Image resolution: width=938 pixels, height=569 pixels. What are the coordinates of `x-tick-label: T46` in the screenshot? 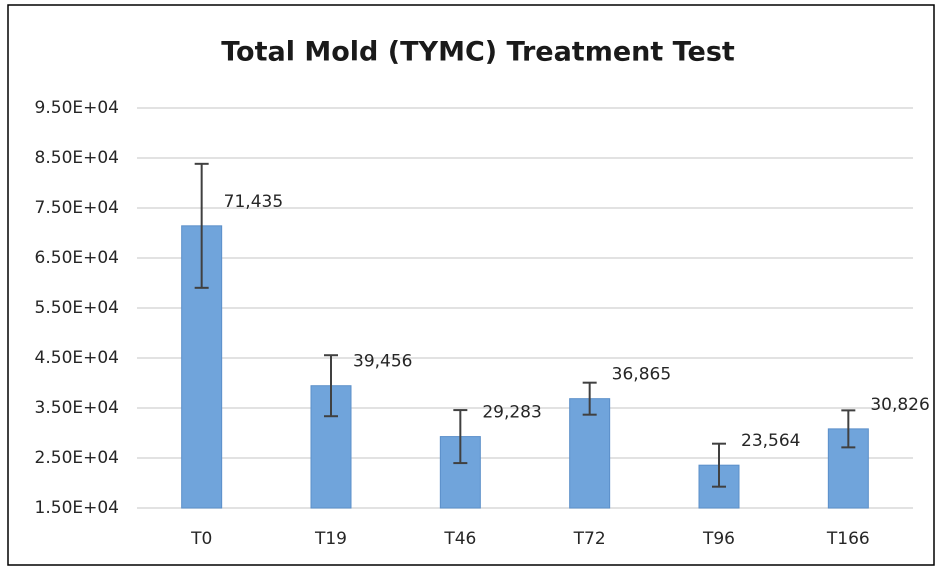 It's located at (459, 539).